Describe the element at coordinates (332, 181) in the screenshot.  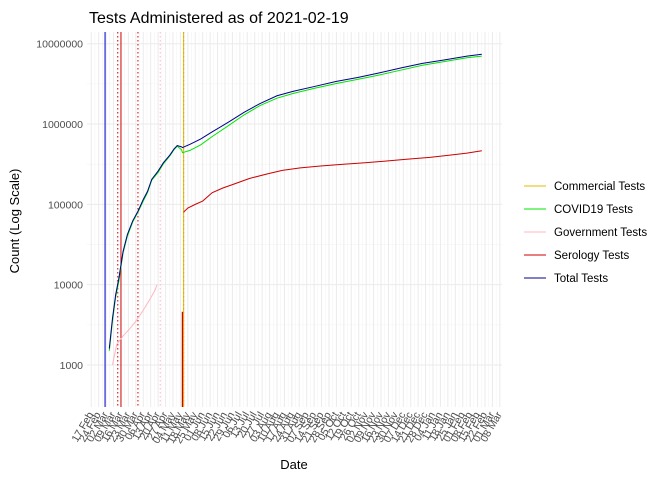
I see `series-line-serology-tests` at that location.